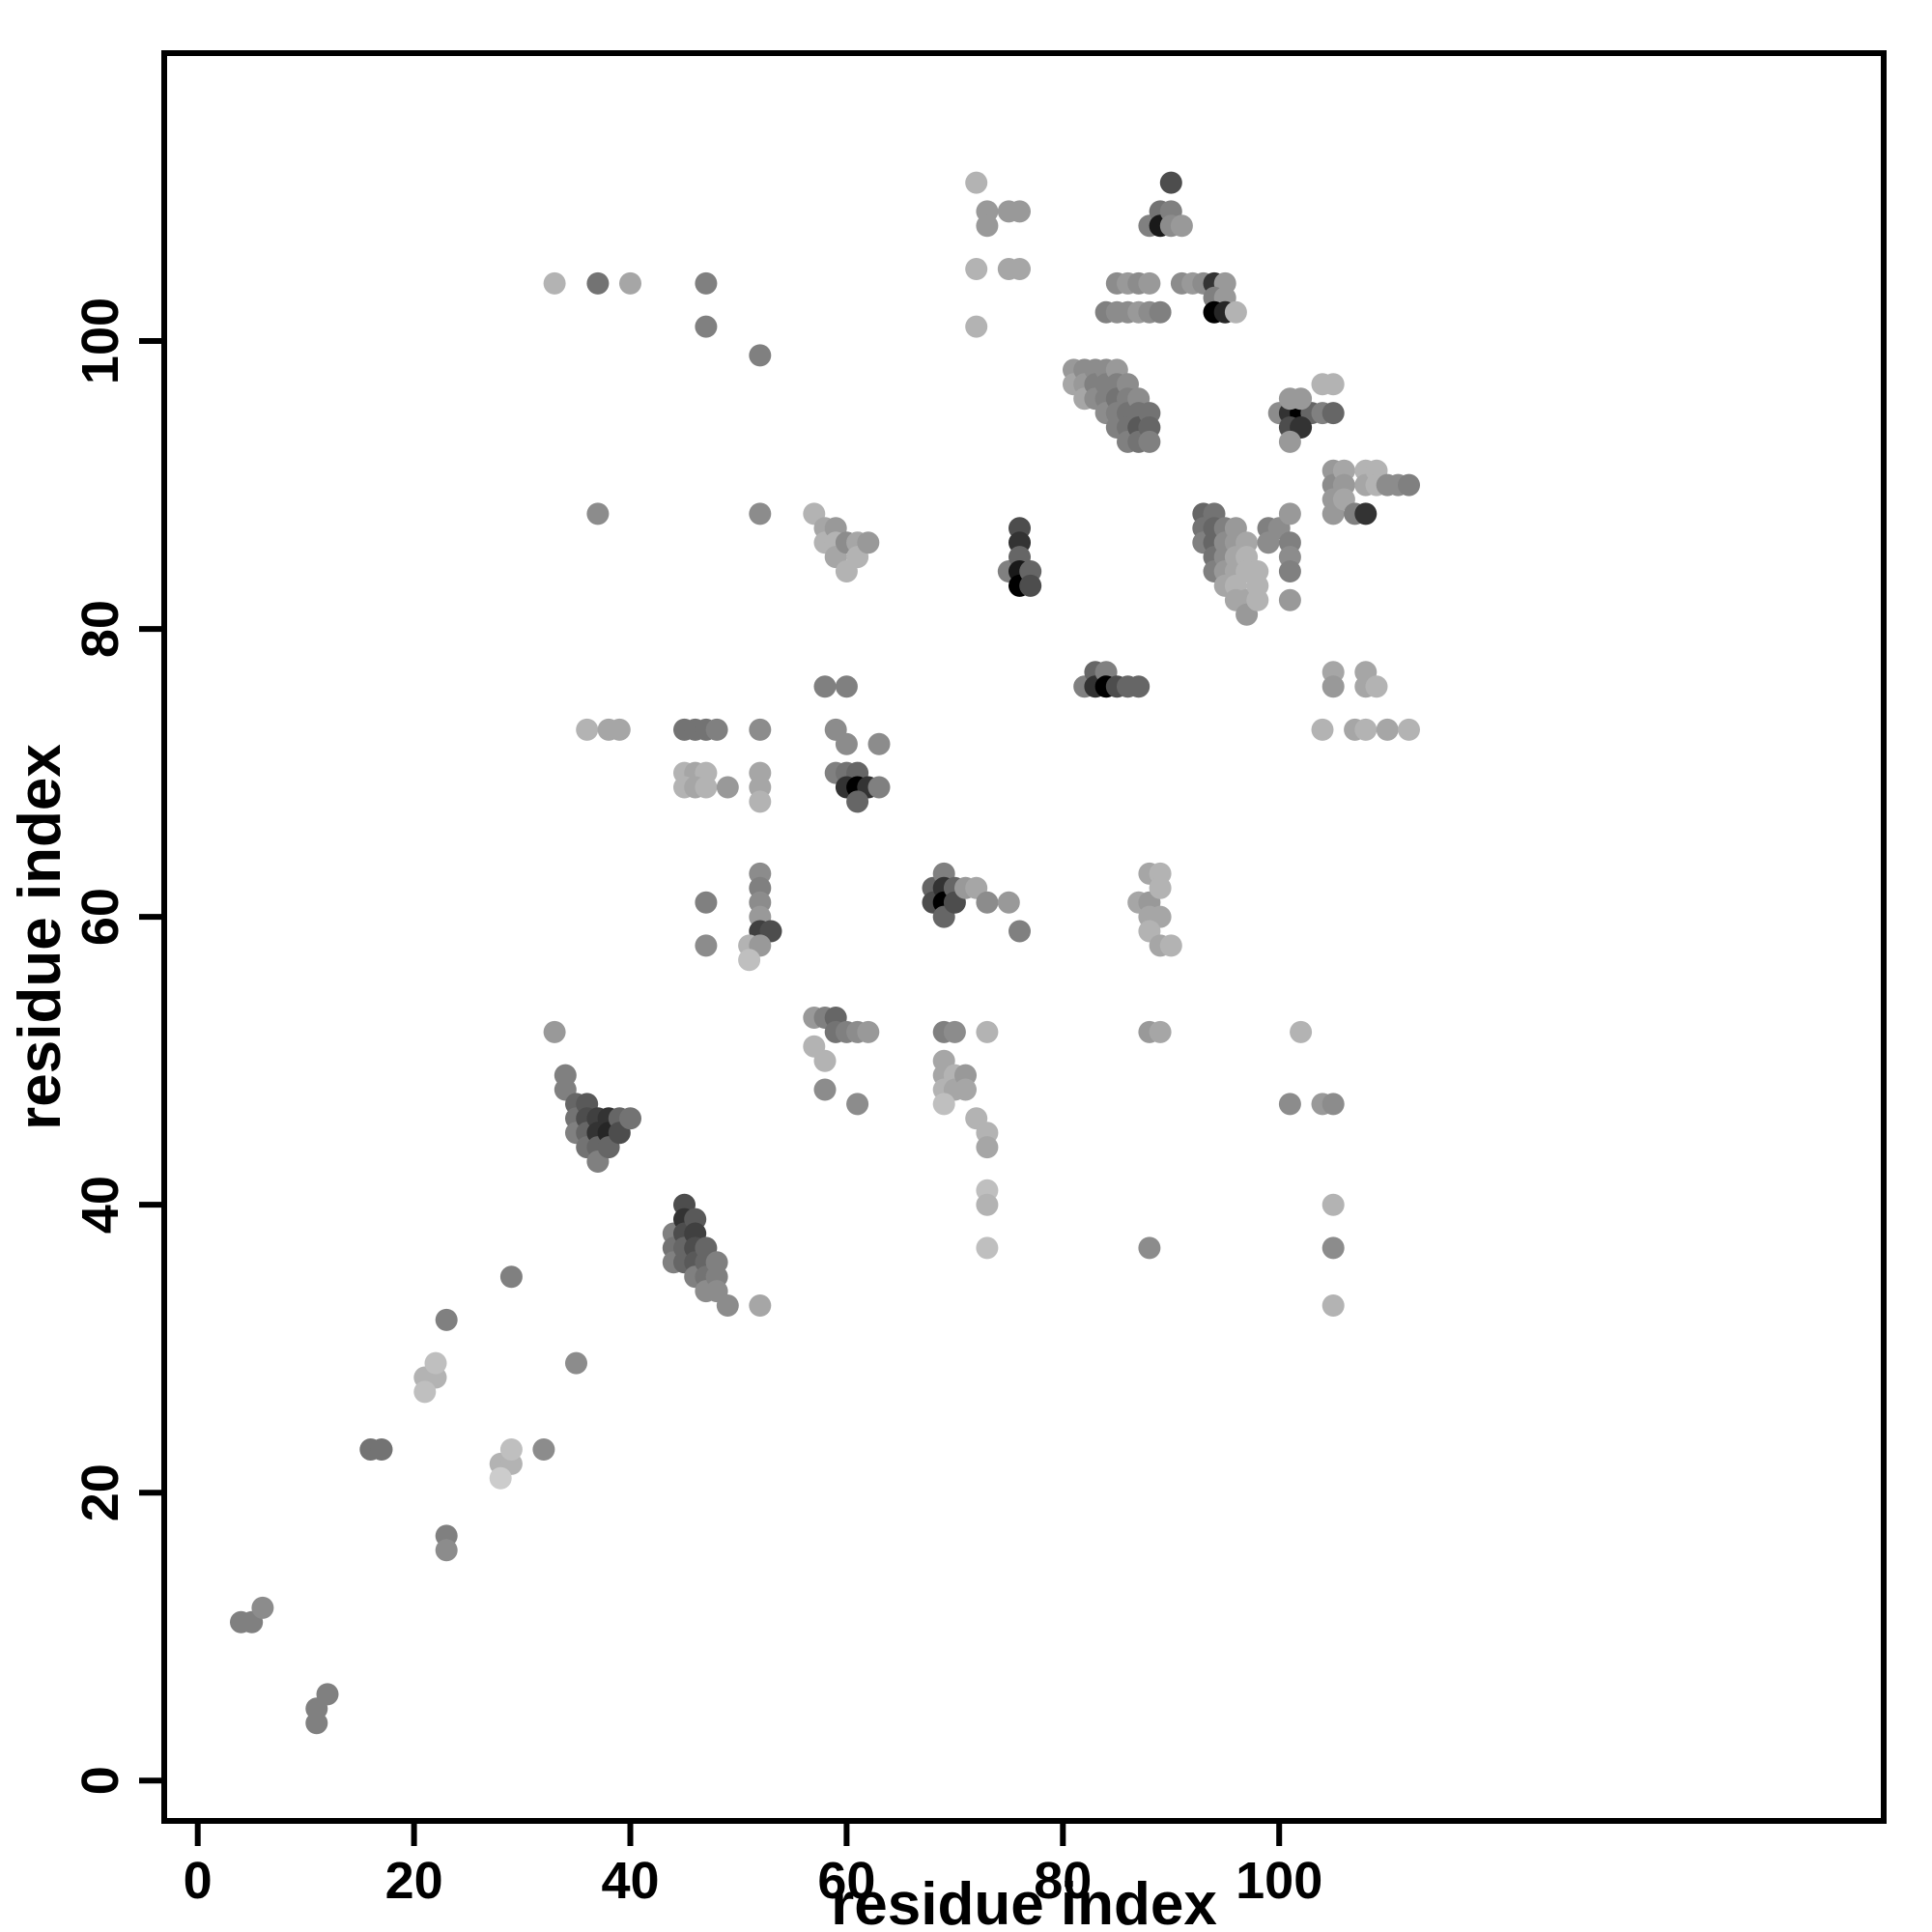  What do you see at coordinates (198, 1881) in the screenshot?
I see `x-tick-label: 0` at bounding box center [198, 1881].